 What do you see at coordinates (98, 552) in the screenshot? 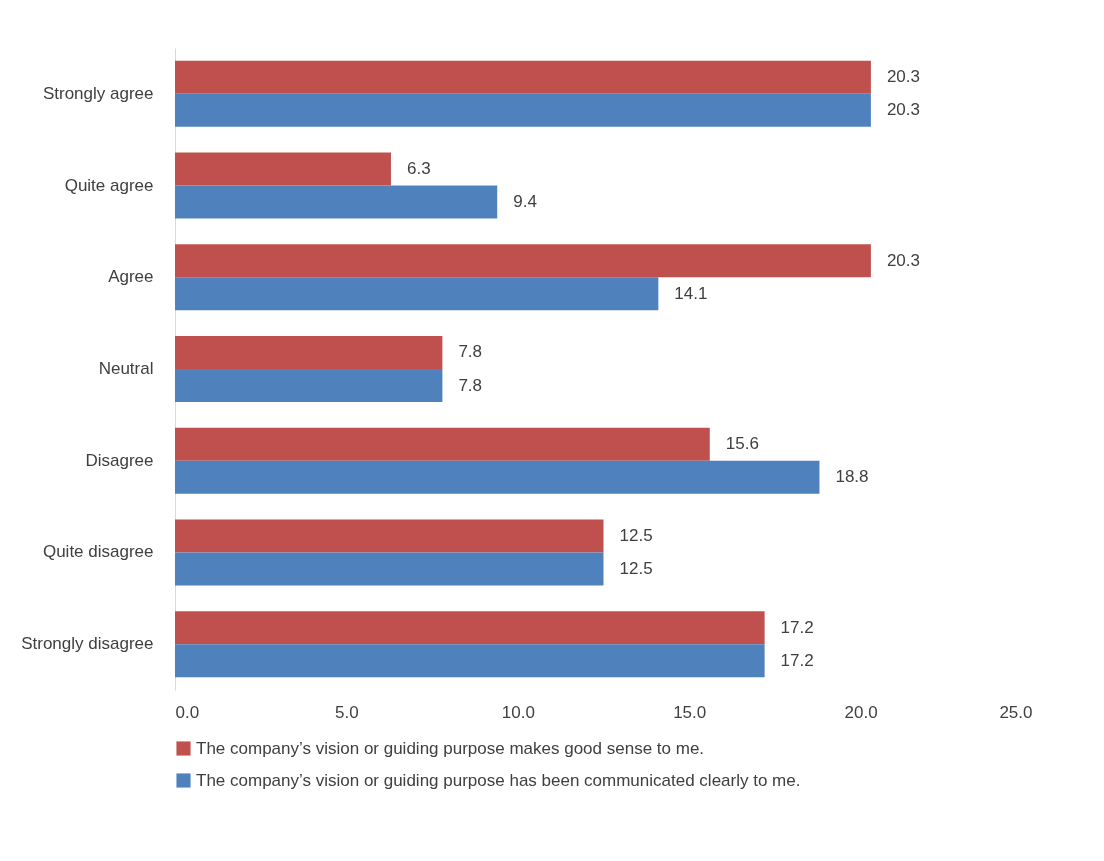
I see `y-tick-label: Quite disagree` at bounding box center [98, 552].